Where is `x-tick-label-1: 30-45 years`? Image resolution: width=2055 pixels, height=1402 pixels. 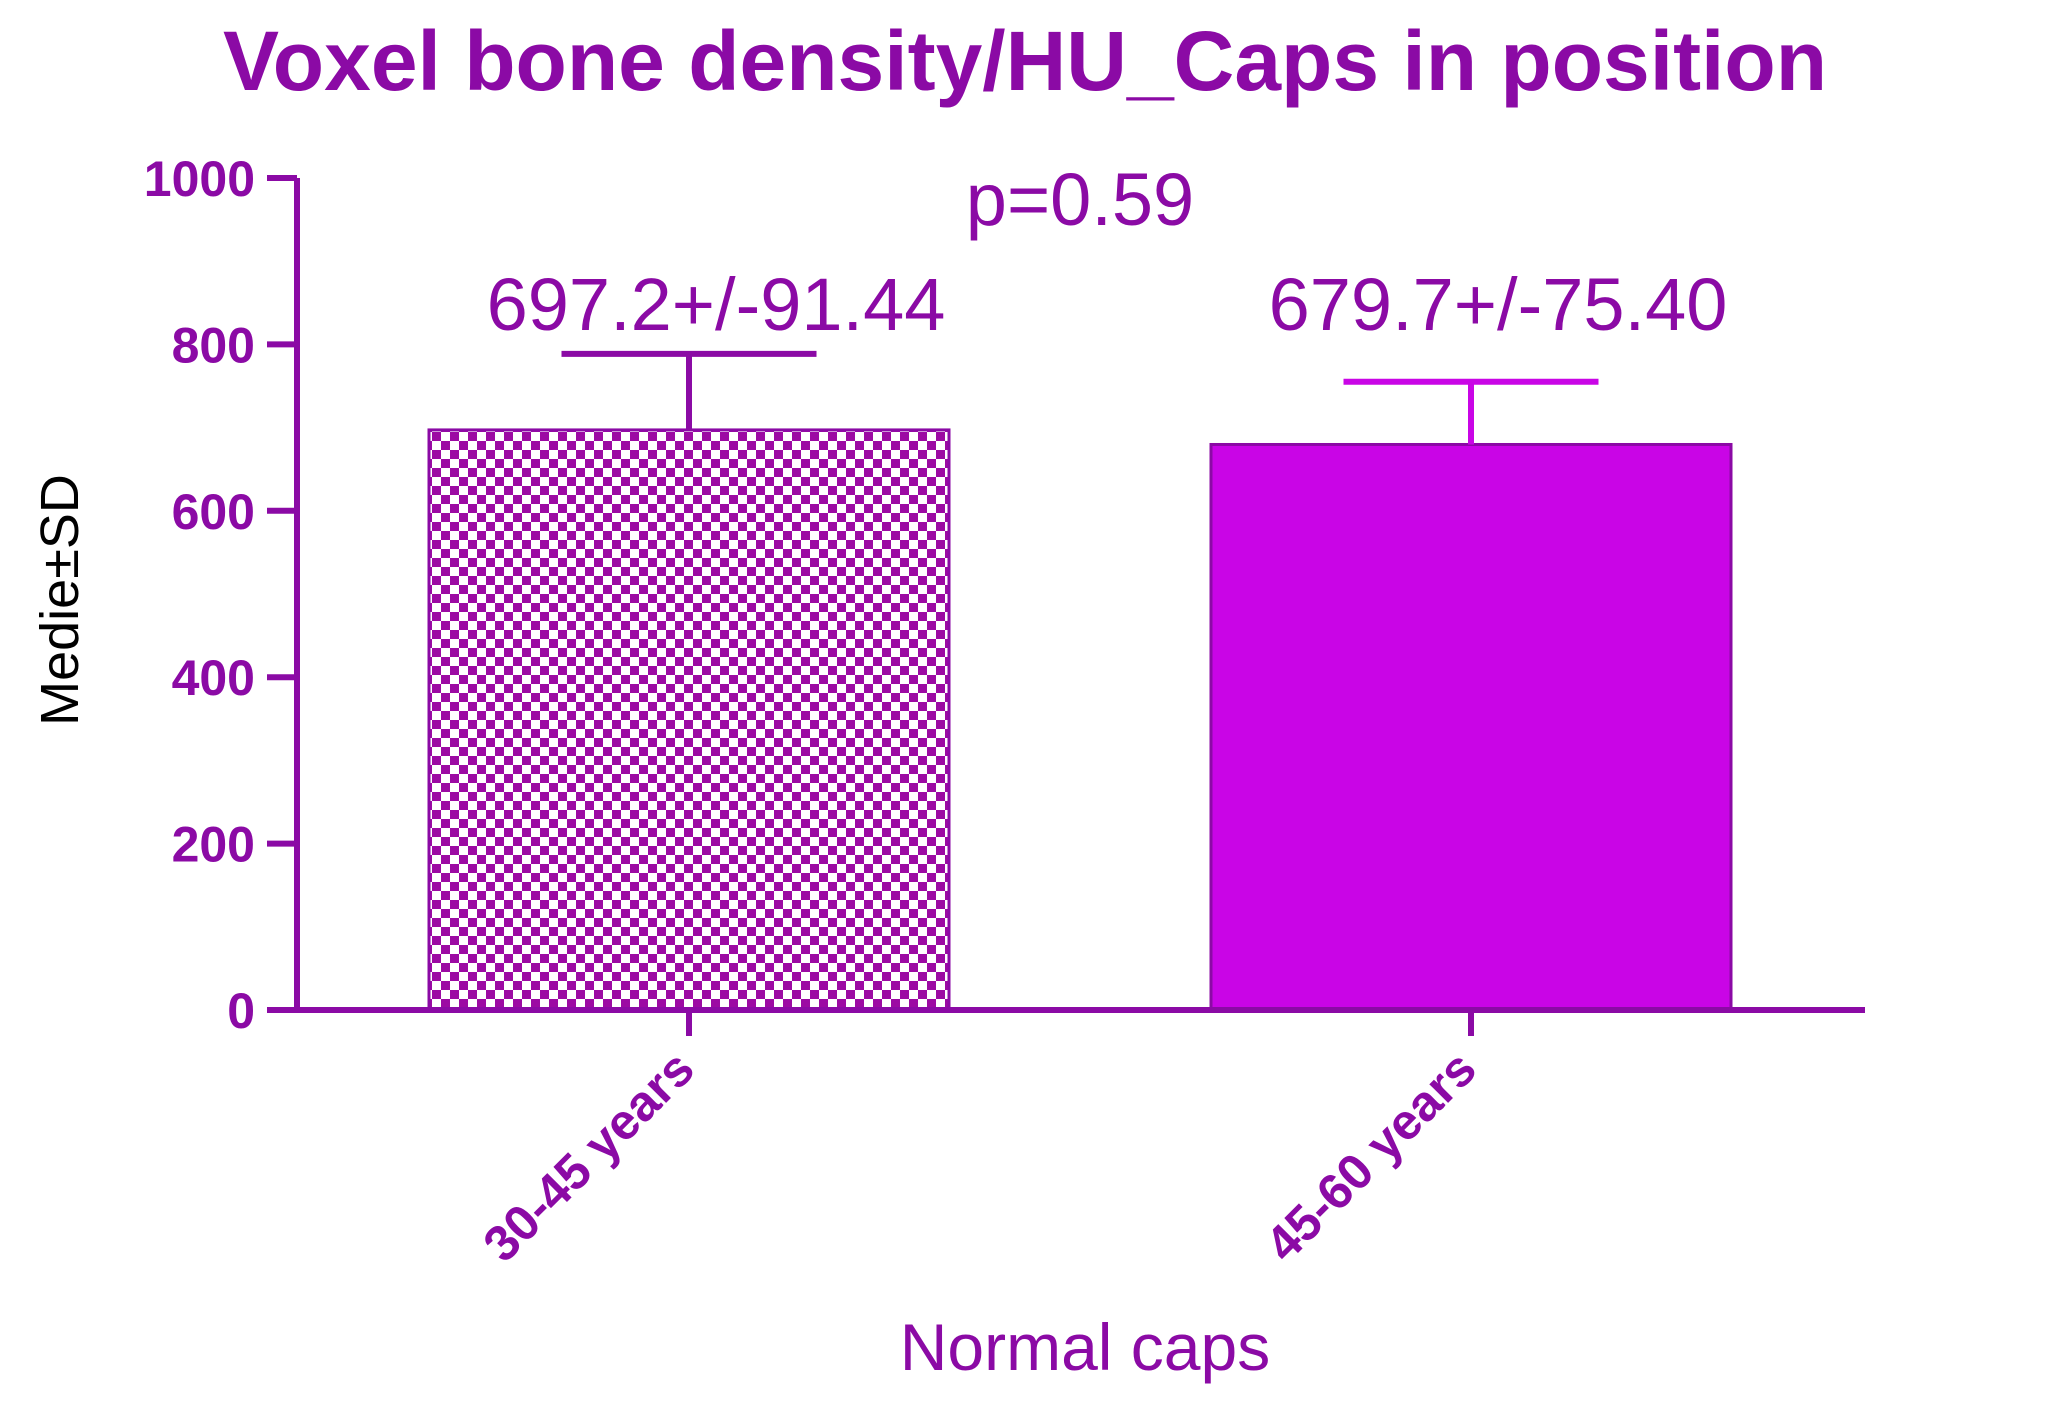
x-tick-label-1: 30-45 years is located at coordinates (589, 1156).